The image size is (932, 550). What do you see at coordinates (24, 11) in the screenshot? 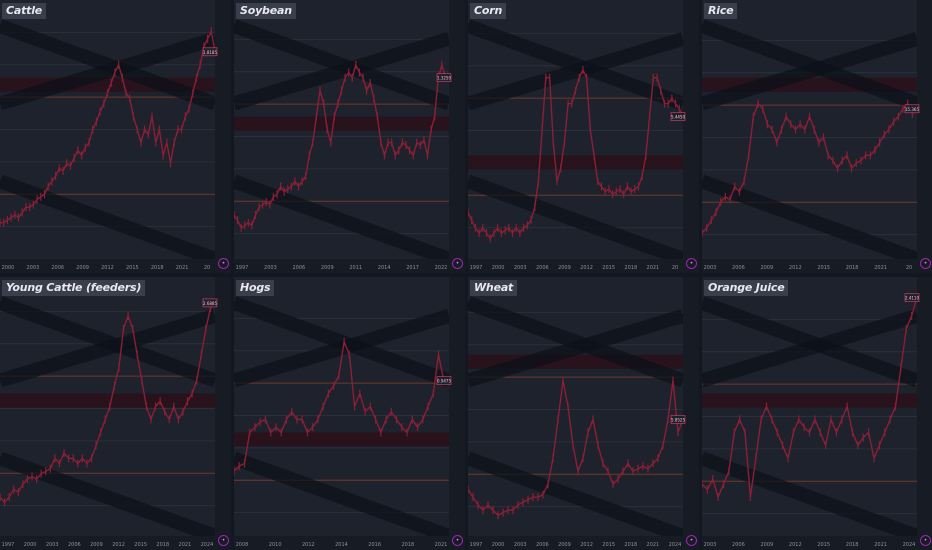
I see `chart-title: Cattle` at bounding box center [24, 11].